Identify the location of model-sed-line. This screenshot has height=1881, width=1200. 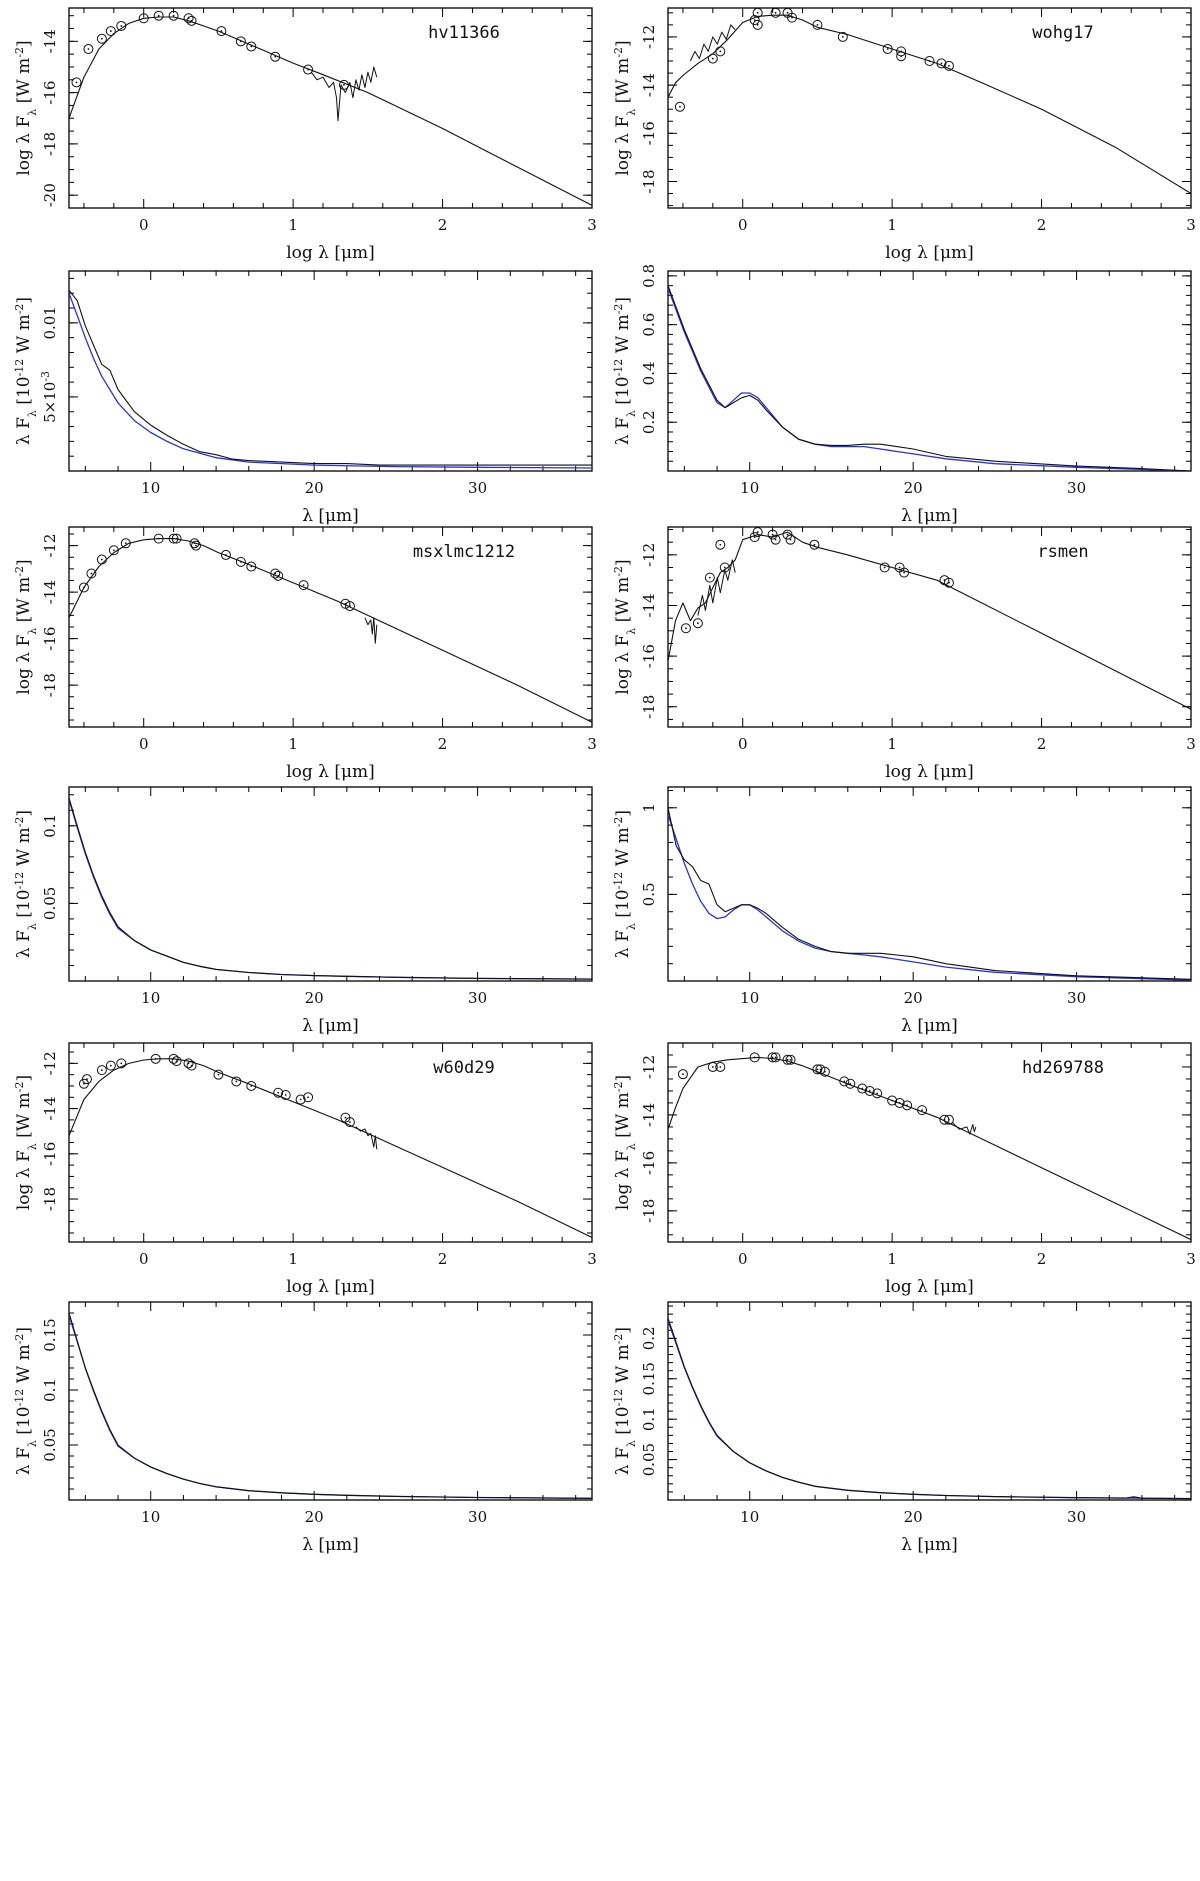
(330, 630).